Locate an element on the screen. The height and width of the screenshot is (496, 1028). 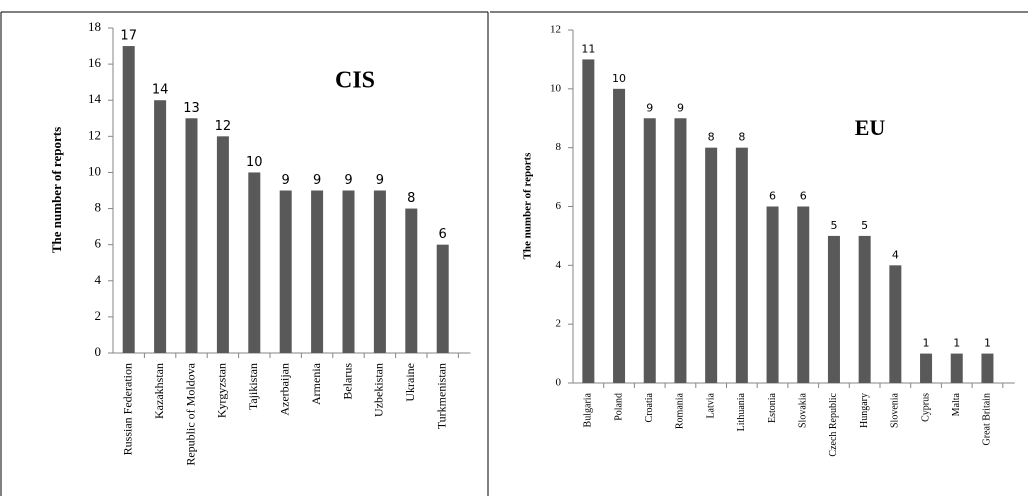
x-tick-label: Czech Republic is located at coordinates (833, 424).